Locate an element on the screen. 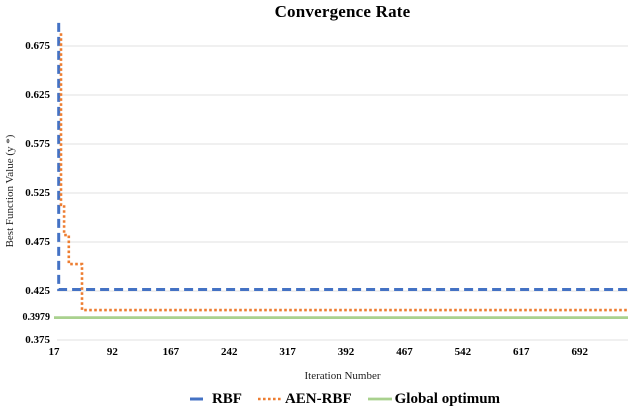 The image size is (640, 414). x-tick-label: 92 is located at coordinates (112, 352).